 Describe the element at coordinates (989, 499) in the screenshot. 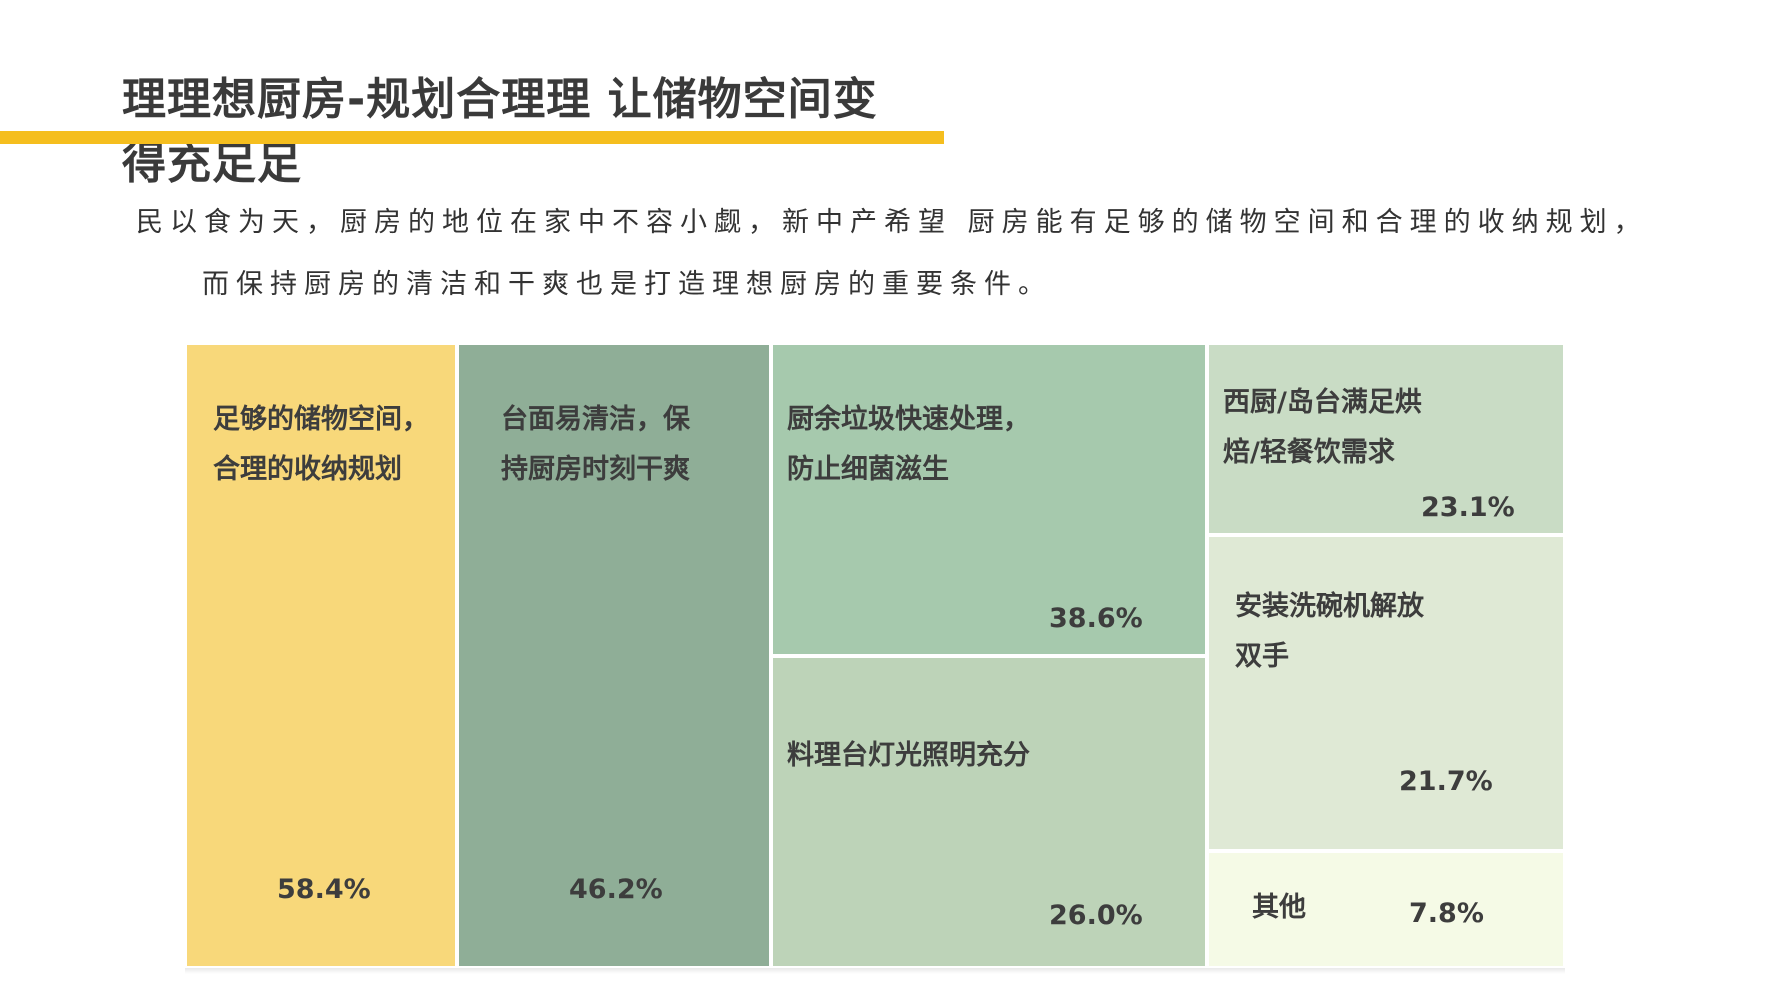

I see `treemap-cell: 厨余垃圾快速处理， 防止细菌滋生 38.6%` at that location.